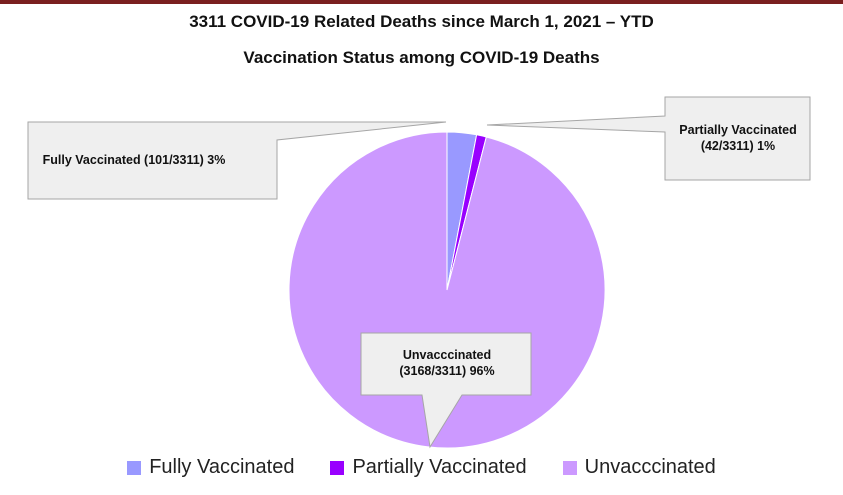  Describe the element at coordinates (134, 160) in the screenshot. I see `data-label: Fully Vaccinated (101/3311) 3%` at that location.